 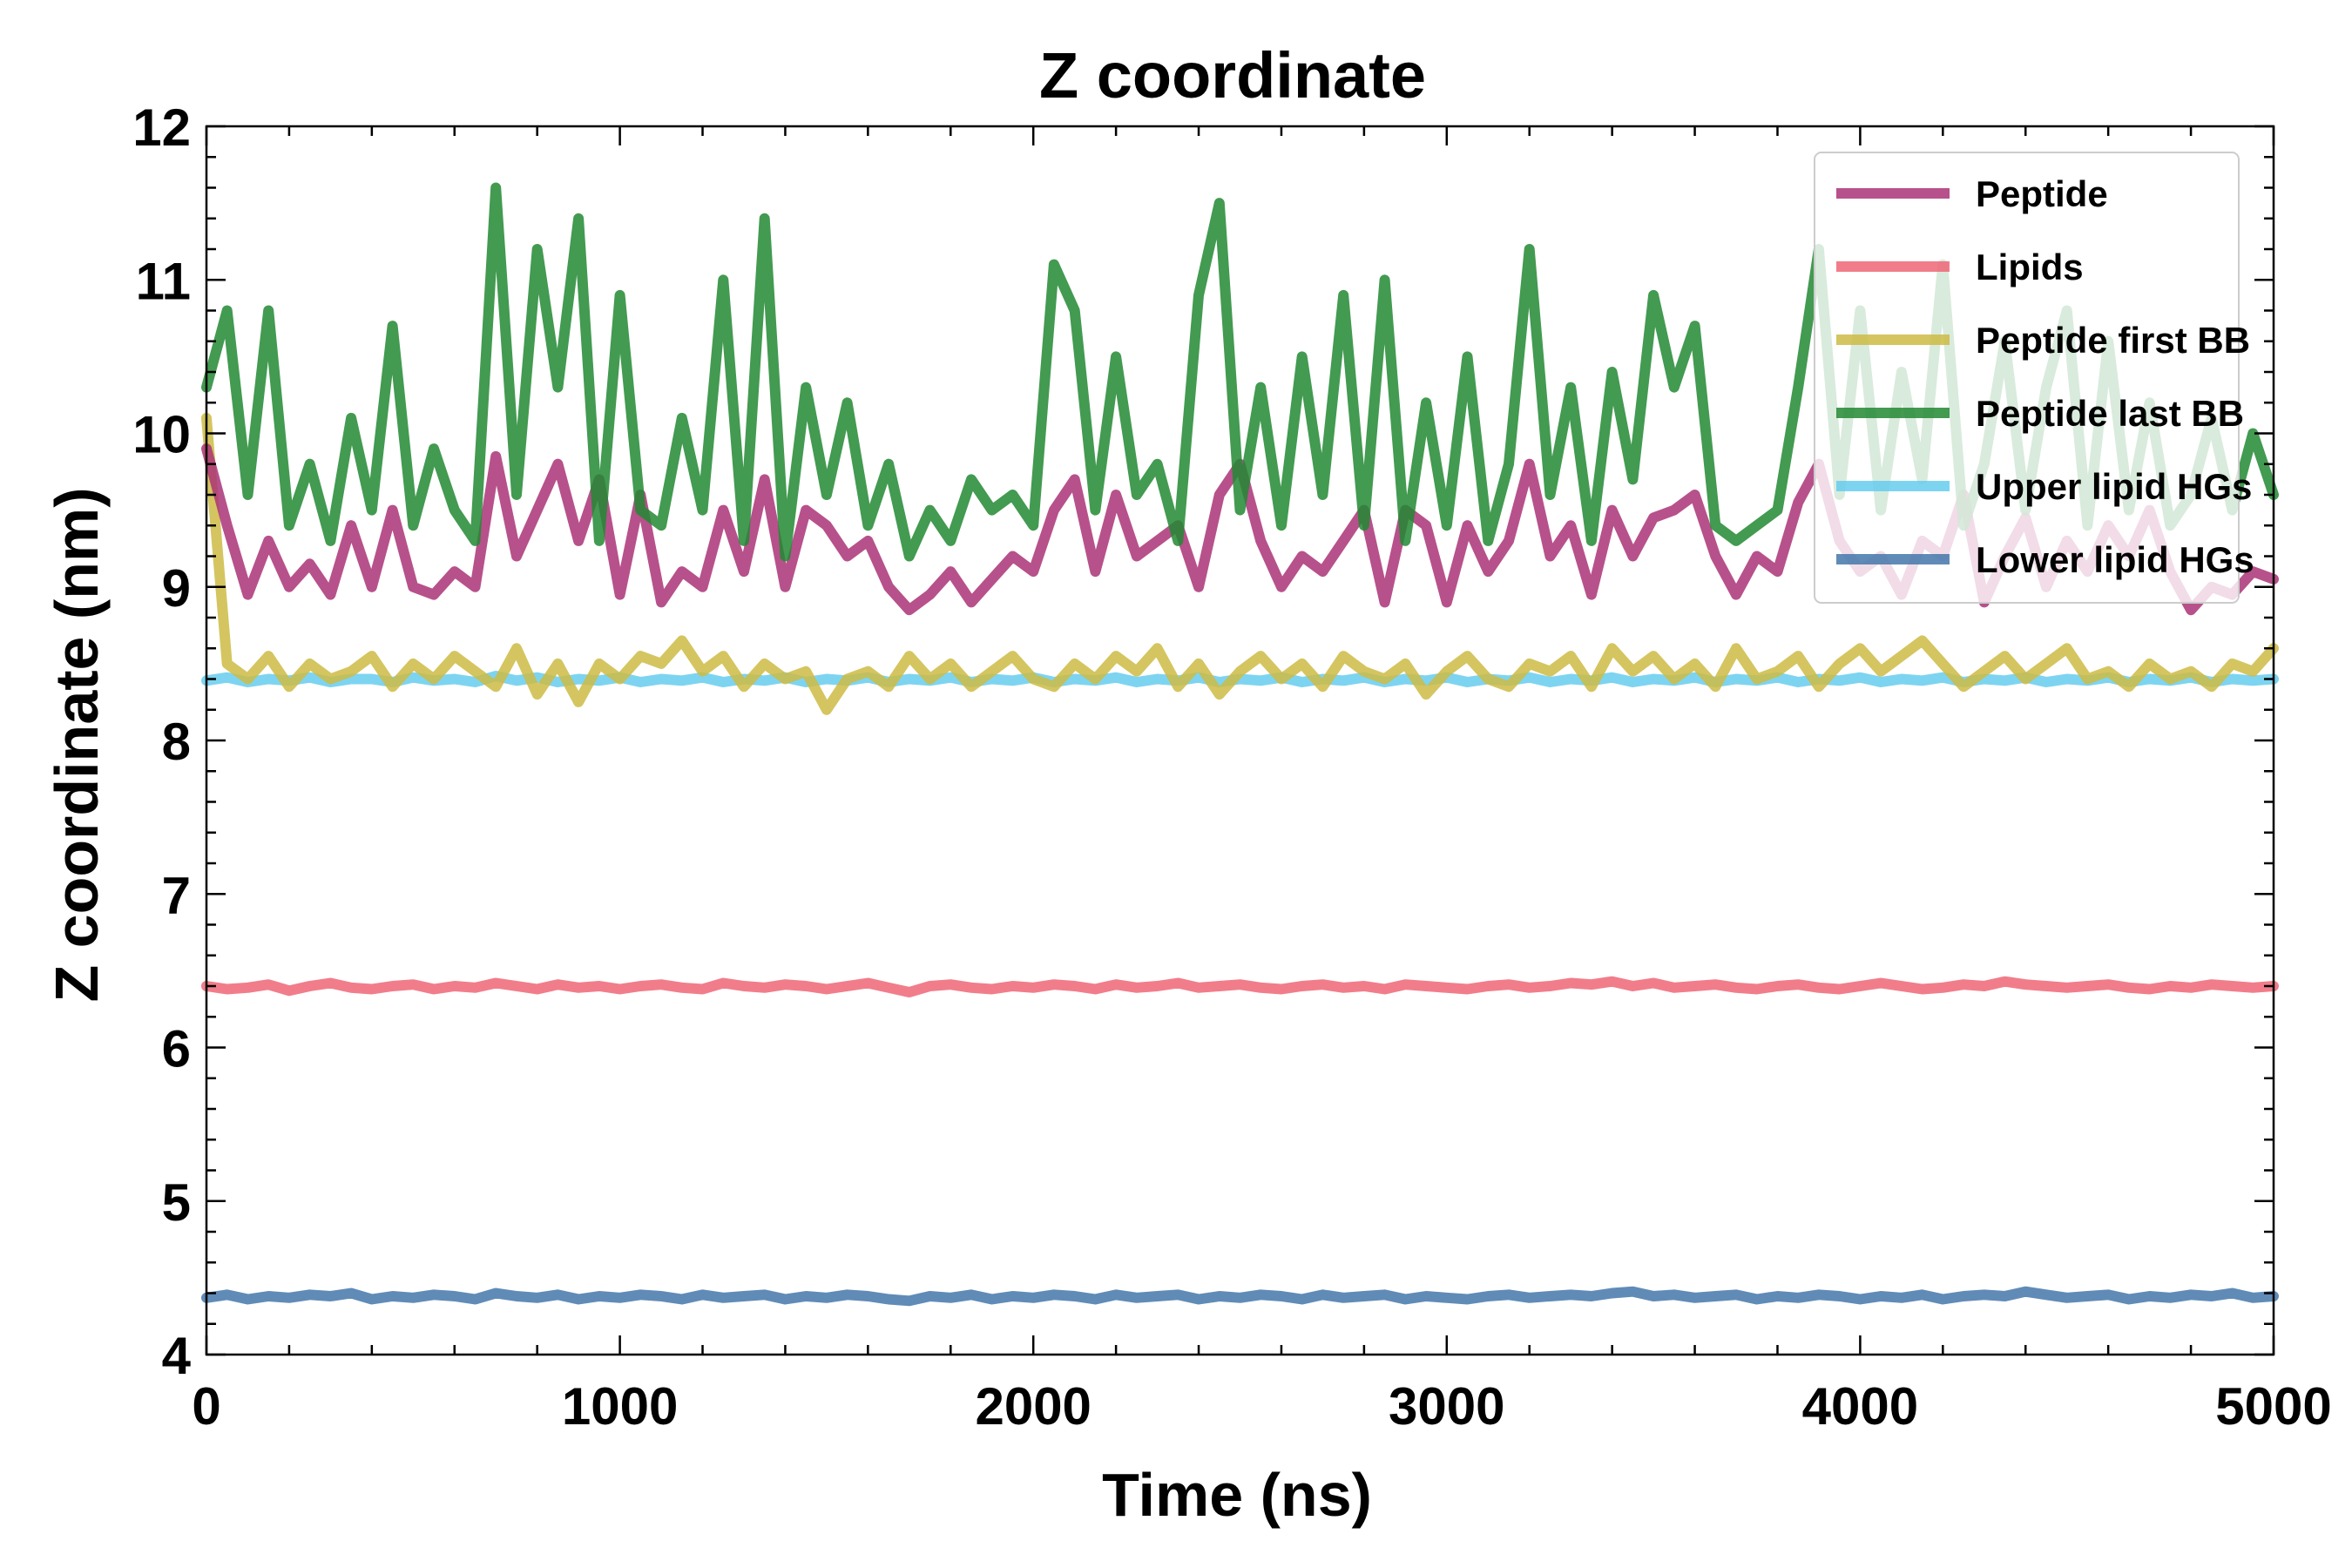 I want to click on y-tick-label: 8, so click(x=177, y=742).